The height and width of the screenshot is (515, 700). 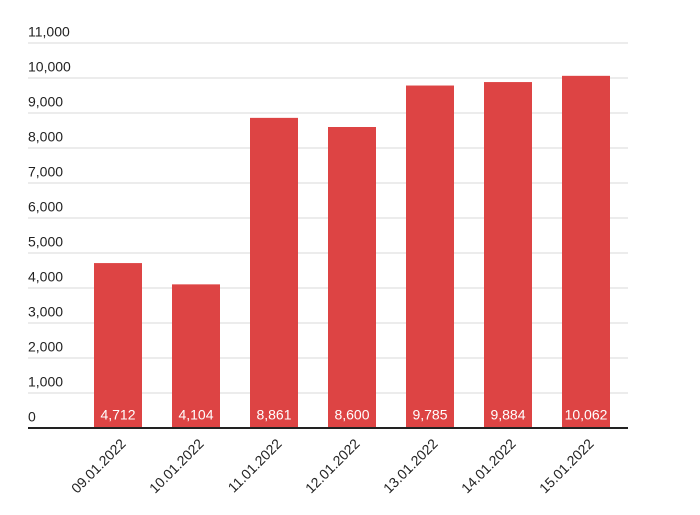 What do you see at coordinates (255, 465) in the screenshot?
I see `x-tick-label: 11.01.2022` at bounding box center [255, 465].